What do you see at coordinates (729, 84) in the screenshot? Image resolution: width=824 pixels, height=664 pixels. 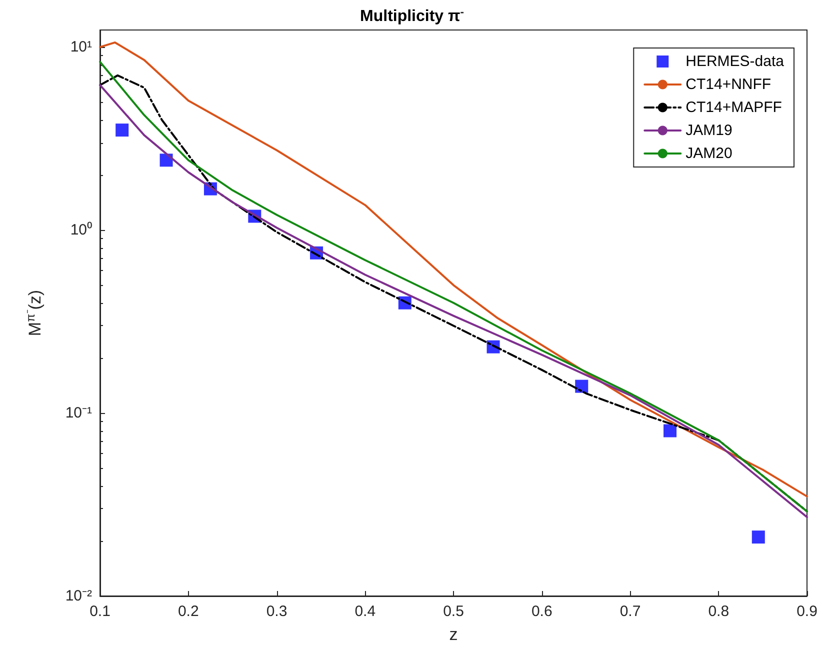 I see `legend-label: CT14+NNFF` at bounding box center [729, 84].